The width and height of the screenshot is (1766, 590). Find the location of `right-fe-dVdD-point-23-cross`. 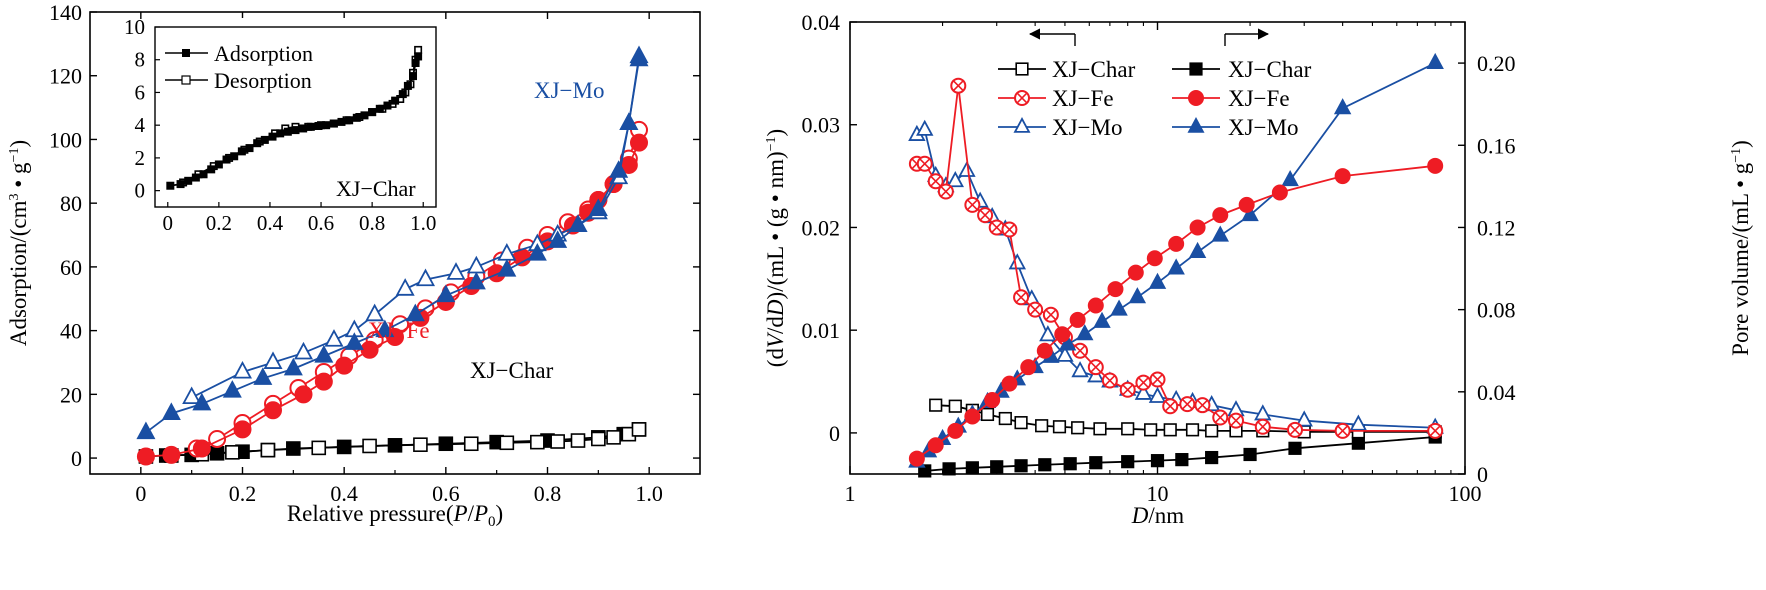

right-fe-dVdD-point-23-cross is located at coordinates (1236, 420).